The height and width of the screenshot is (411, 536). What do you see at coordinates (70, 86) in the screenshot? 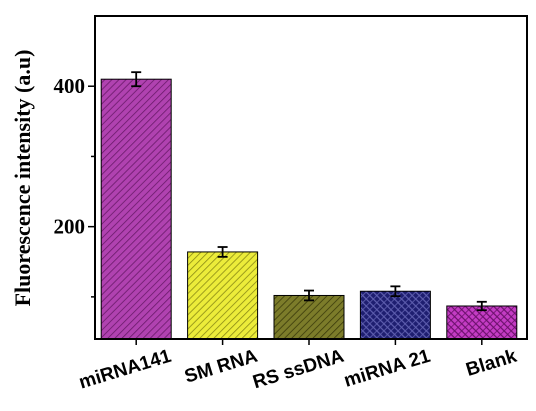
I see `y-tick-label: 400` at bounding box center [70, 86].